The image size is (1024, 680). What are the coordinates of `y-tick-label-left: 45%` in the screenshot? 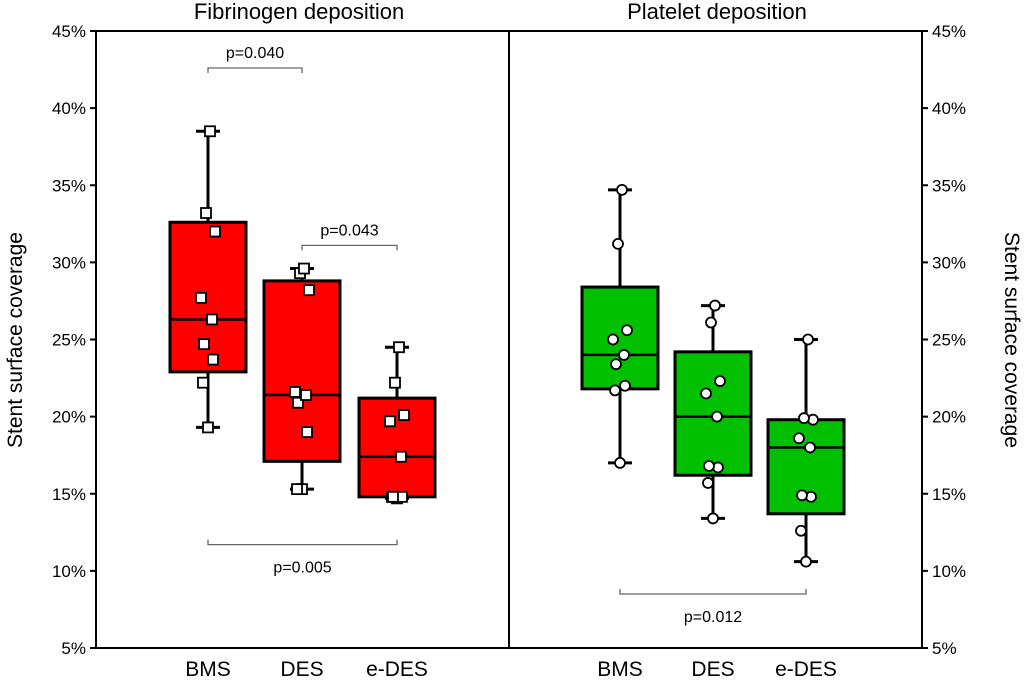 It's located at (69, 31).